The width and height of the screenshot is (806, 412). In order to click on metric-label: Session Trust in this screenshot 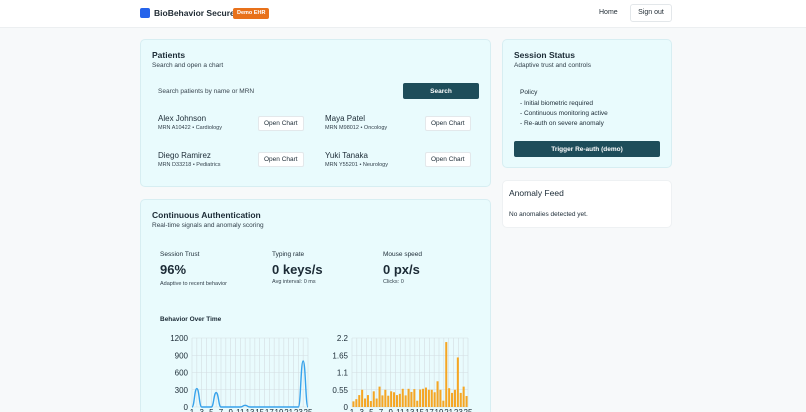, I will do `click(180, 254)`.